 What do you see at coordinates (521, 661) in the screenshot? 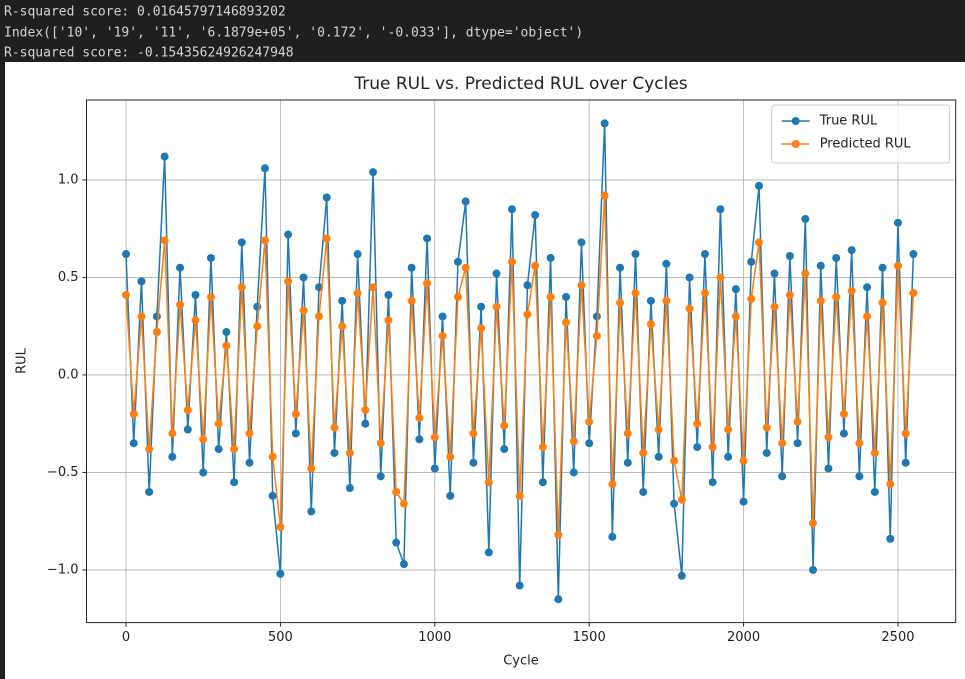
I see `x-axis-label: Cycle` at bounding box center [521, 661].